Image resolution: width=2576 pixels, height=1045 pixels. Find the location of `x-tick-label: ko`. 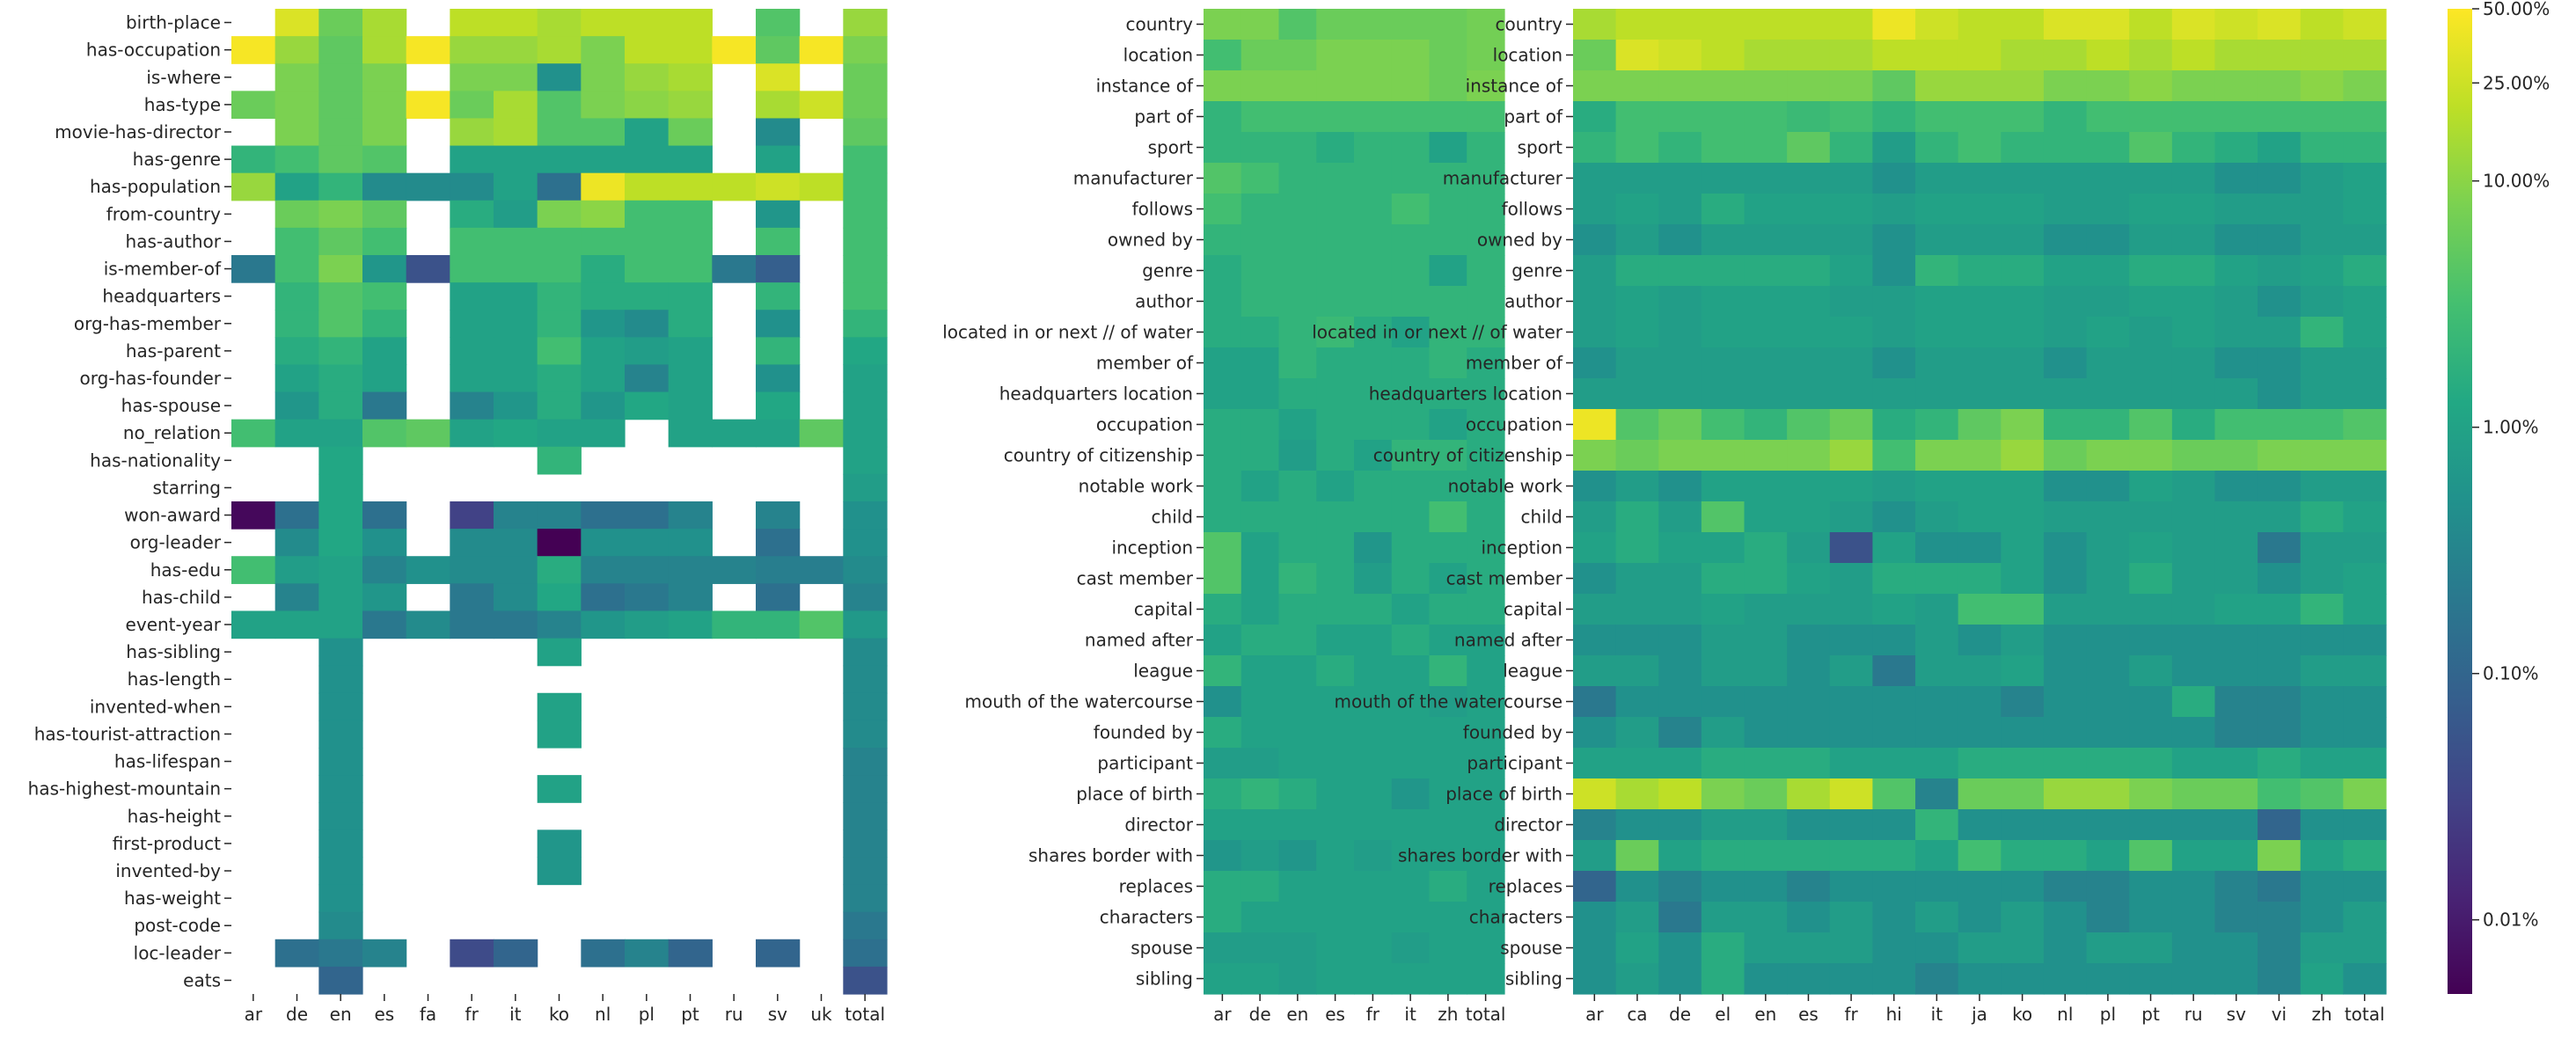

x-tick-label: ko is located at coordinates (2022, 1014).